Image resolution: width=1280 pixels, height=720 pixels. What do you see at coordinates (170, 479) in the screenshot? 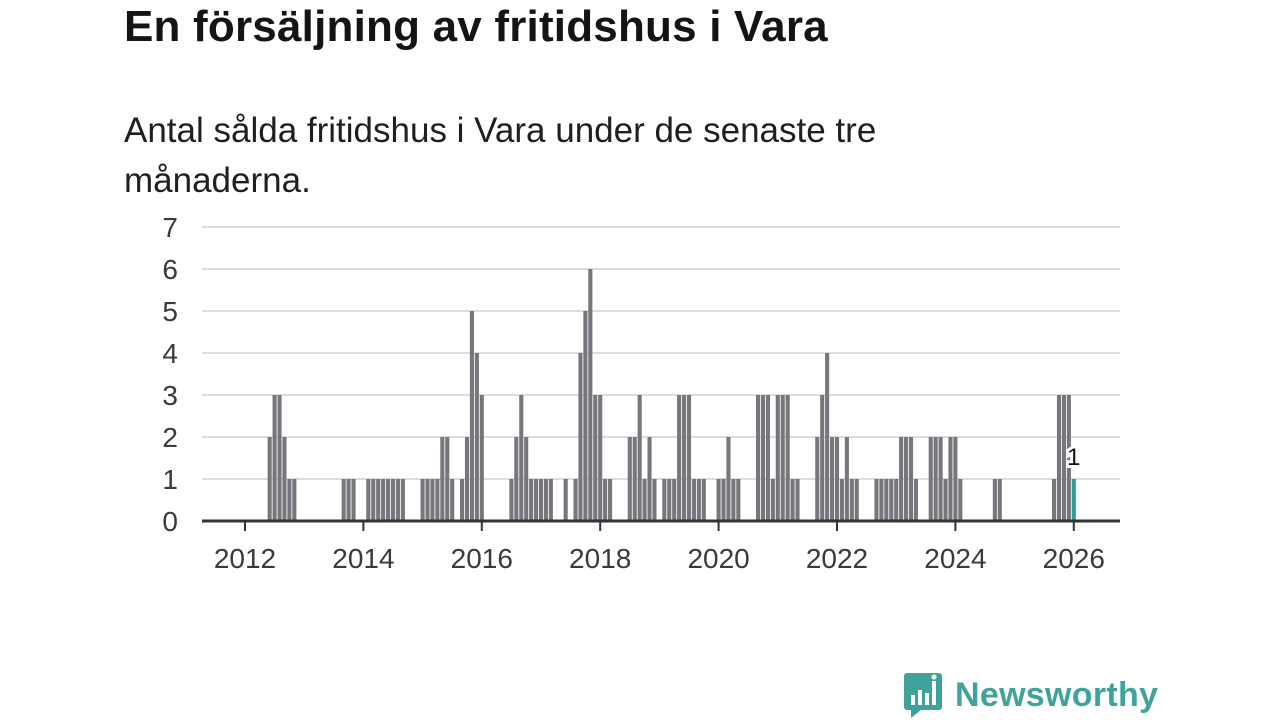
I see `y-tick-label: 1` at bounding box center [170, 479].